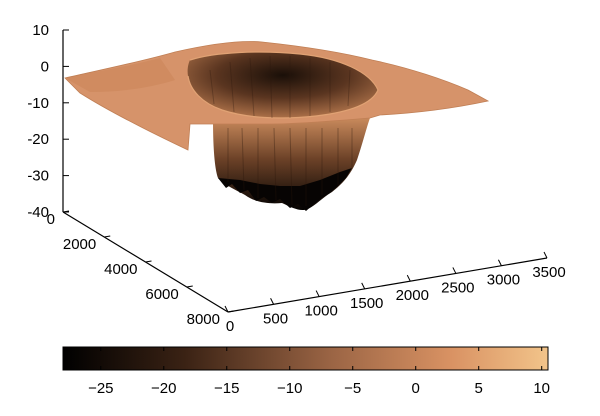 Image resolution: width=600 pixels, height=416 pixels. I want to click on x-tick-label: 2500, so click(457, 287).